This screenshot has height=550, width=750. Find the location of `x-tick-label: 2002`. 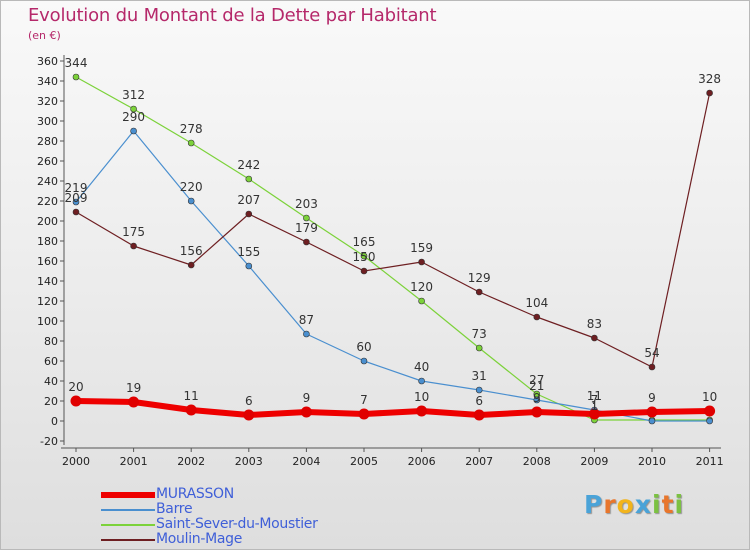

x-tick-label: 2002 is located at coordinates (191, 461).